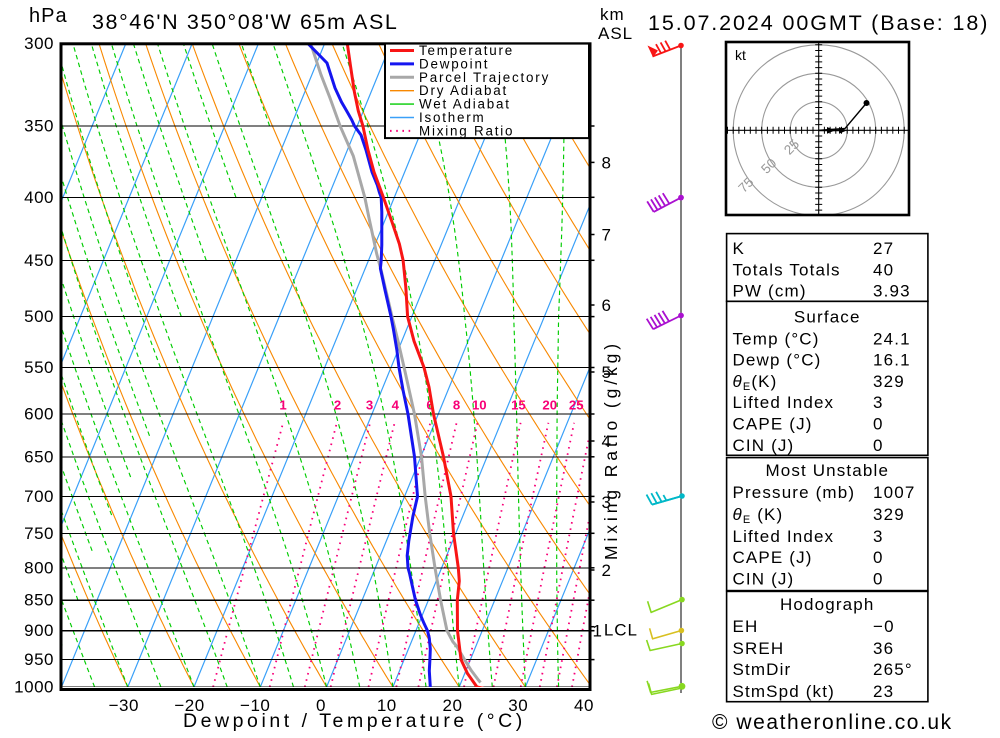 The height and width of the screenshot is (738, 1000). Describe the element at coordinates (39, 367) in the screenshot. I see `svg-text: 550` at that location.